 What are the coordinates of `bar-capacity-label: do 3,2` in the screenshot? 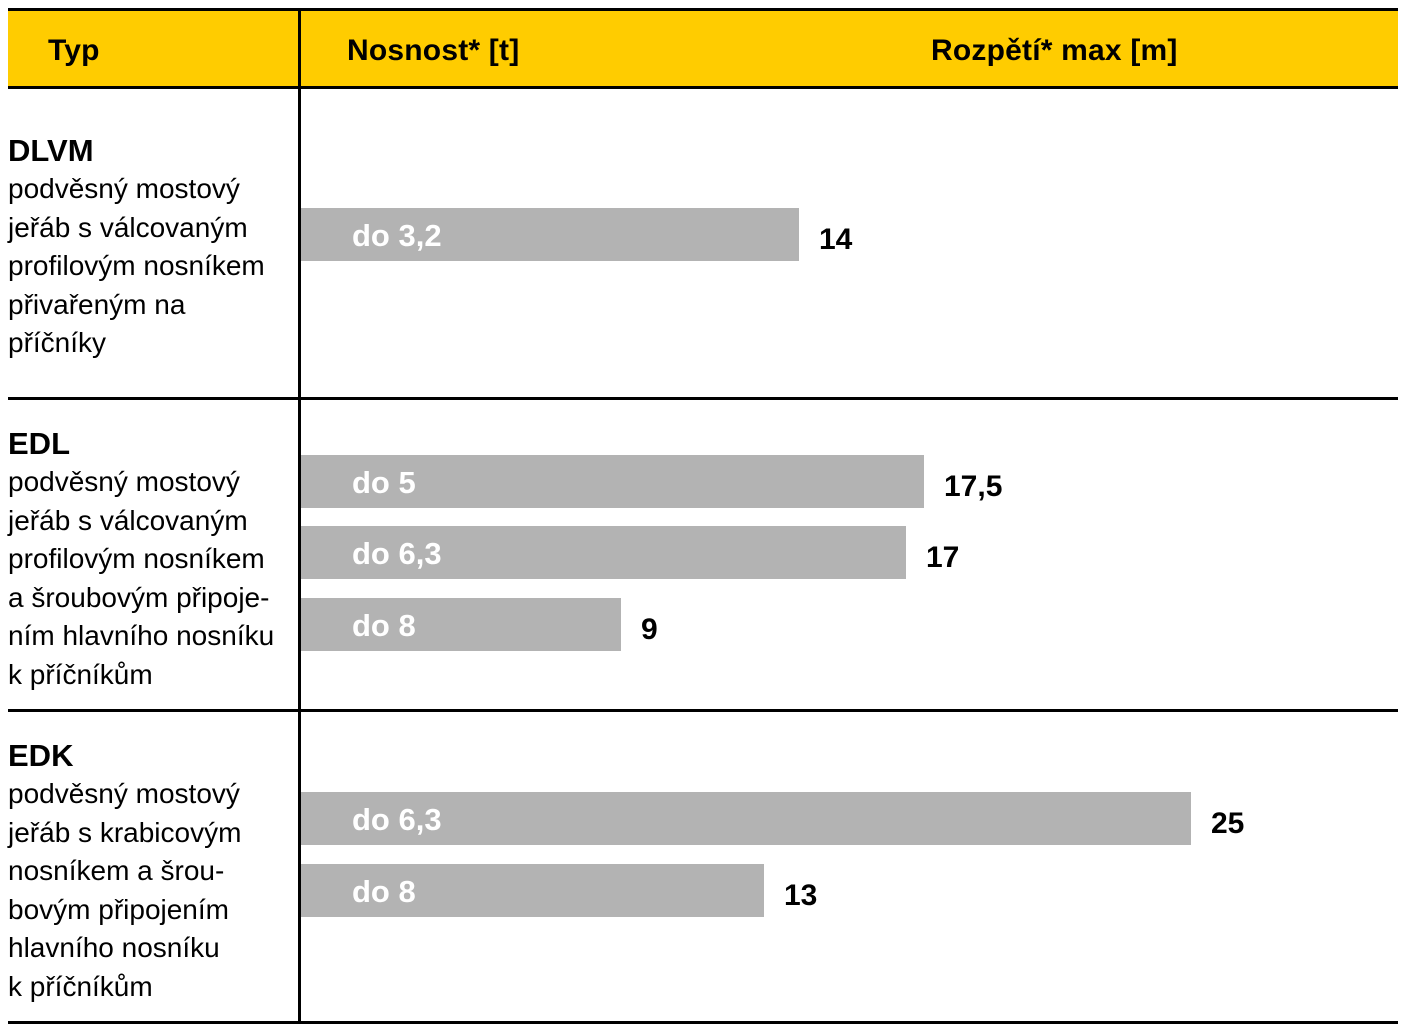 It's located at (397, 235).